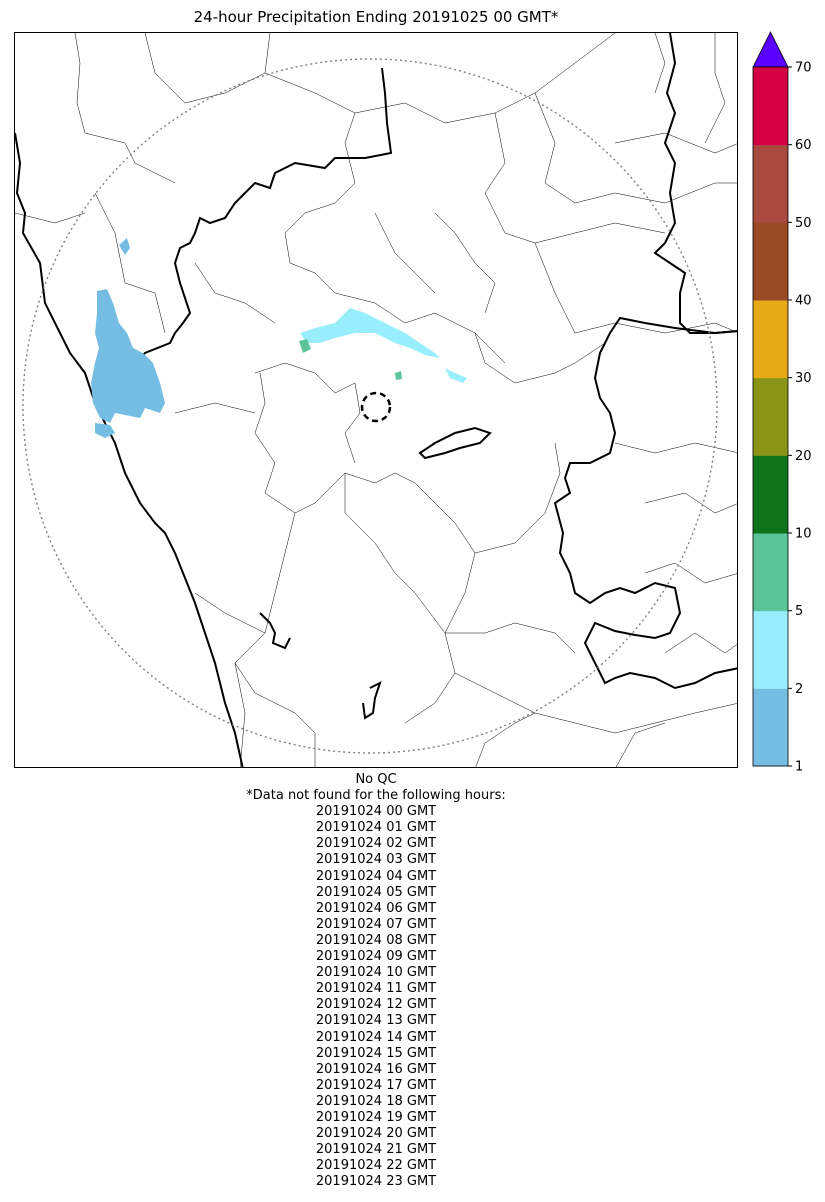 The image size is (825, 1202). I want to click on colorbar-extend-arrow, so click(770, 49).